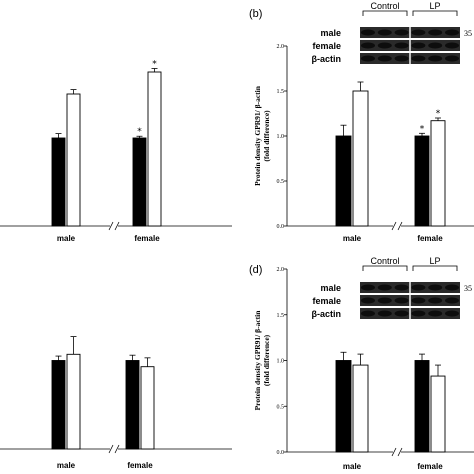  I want to click on y-tick-label: 0.5, so click(281, 407).